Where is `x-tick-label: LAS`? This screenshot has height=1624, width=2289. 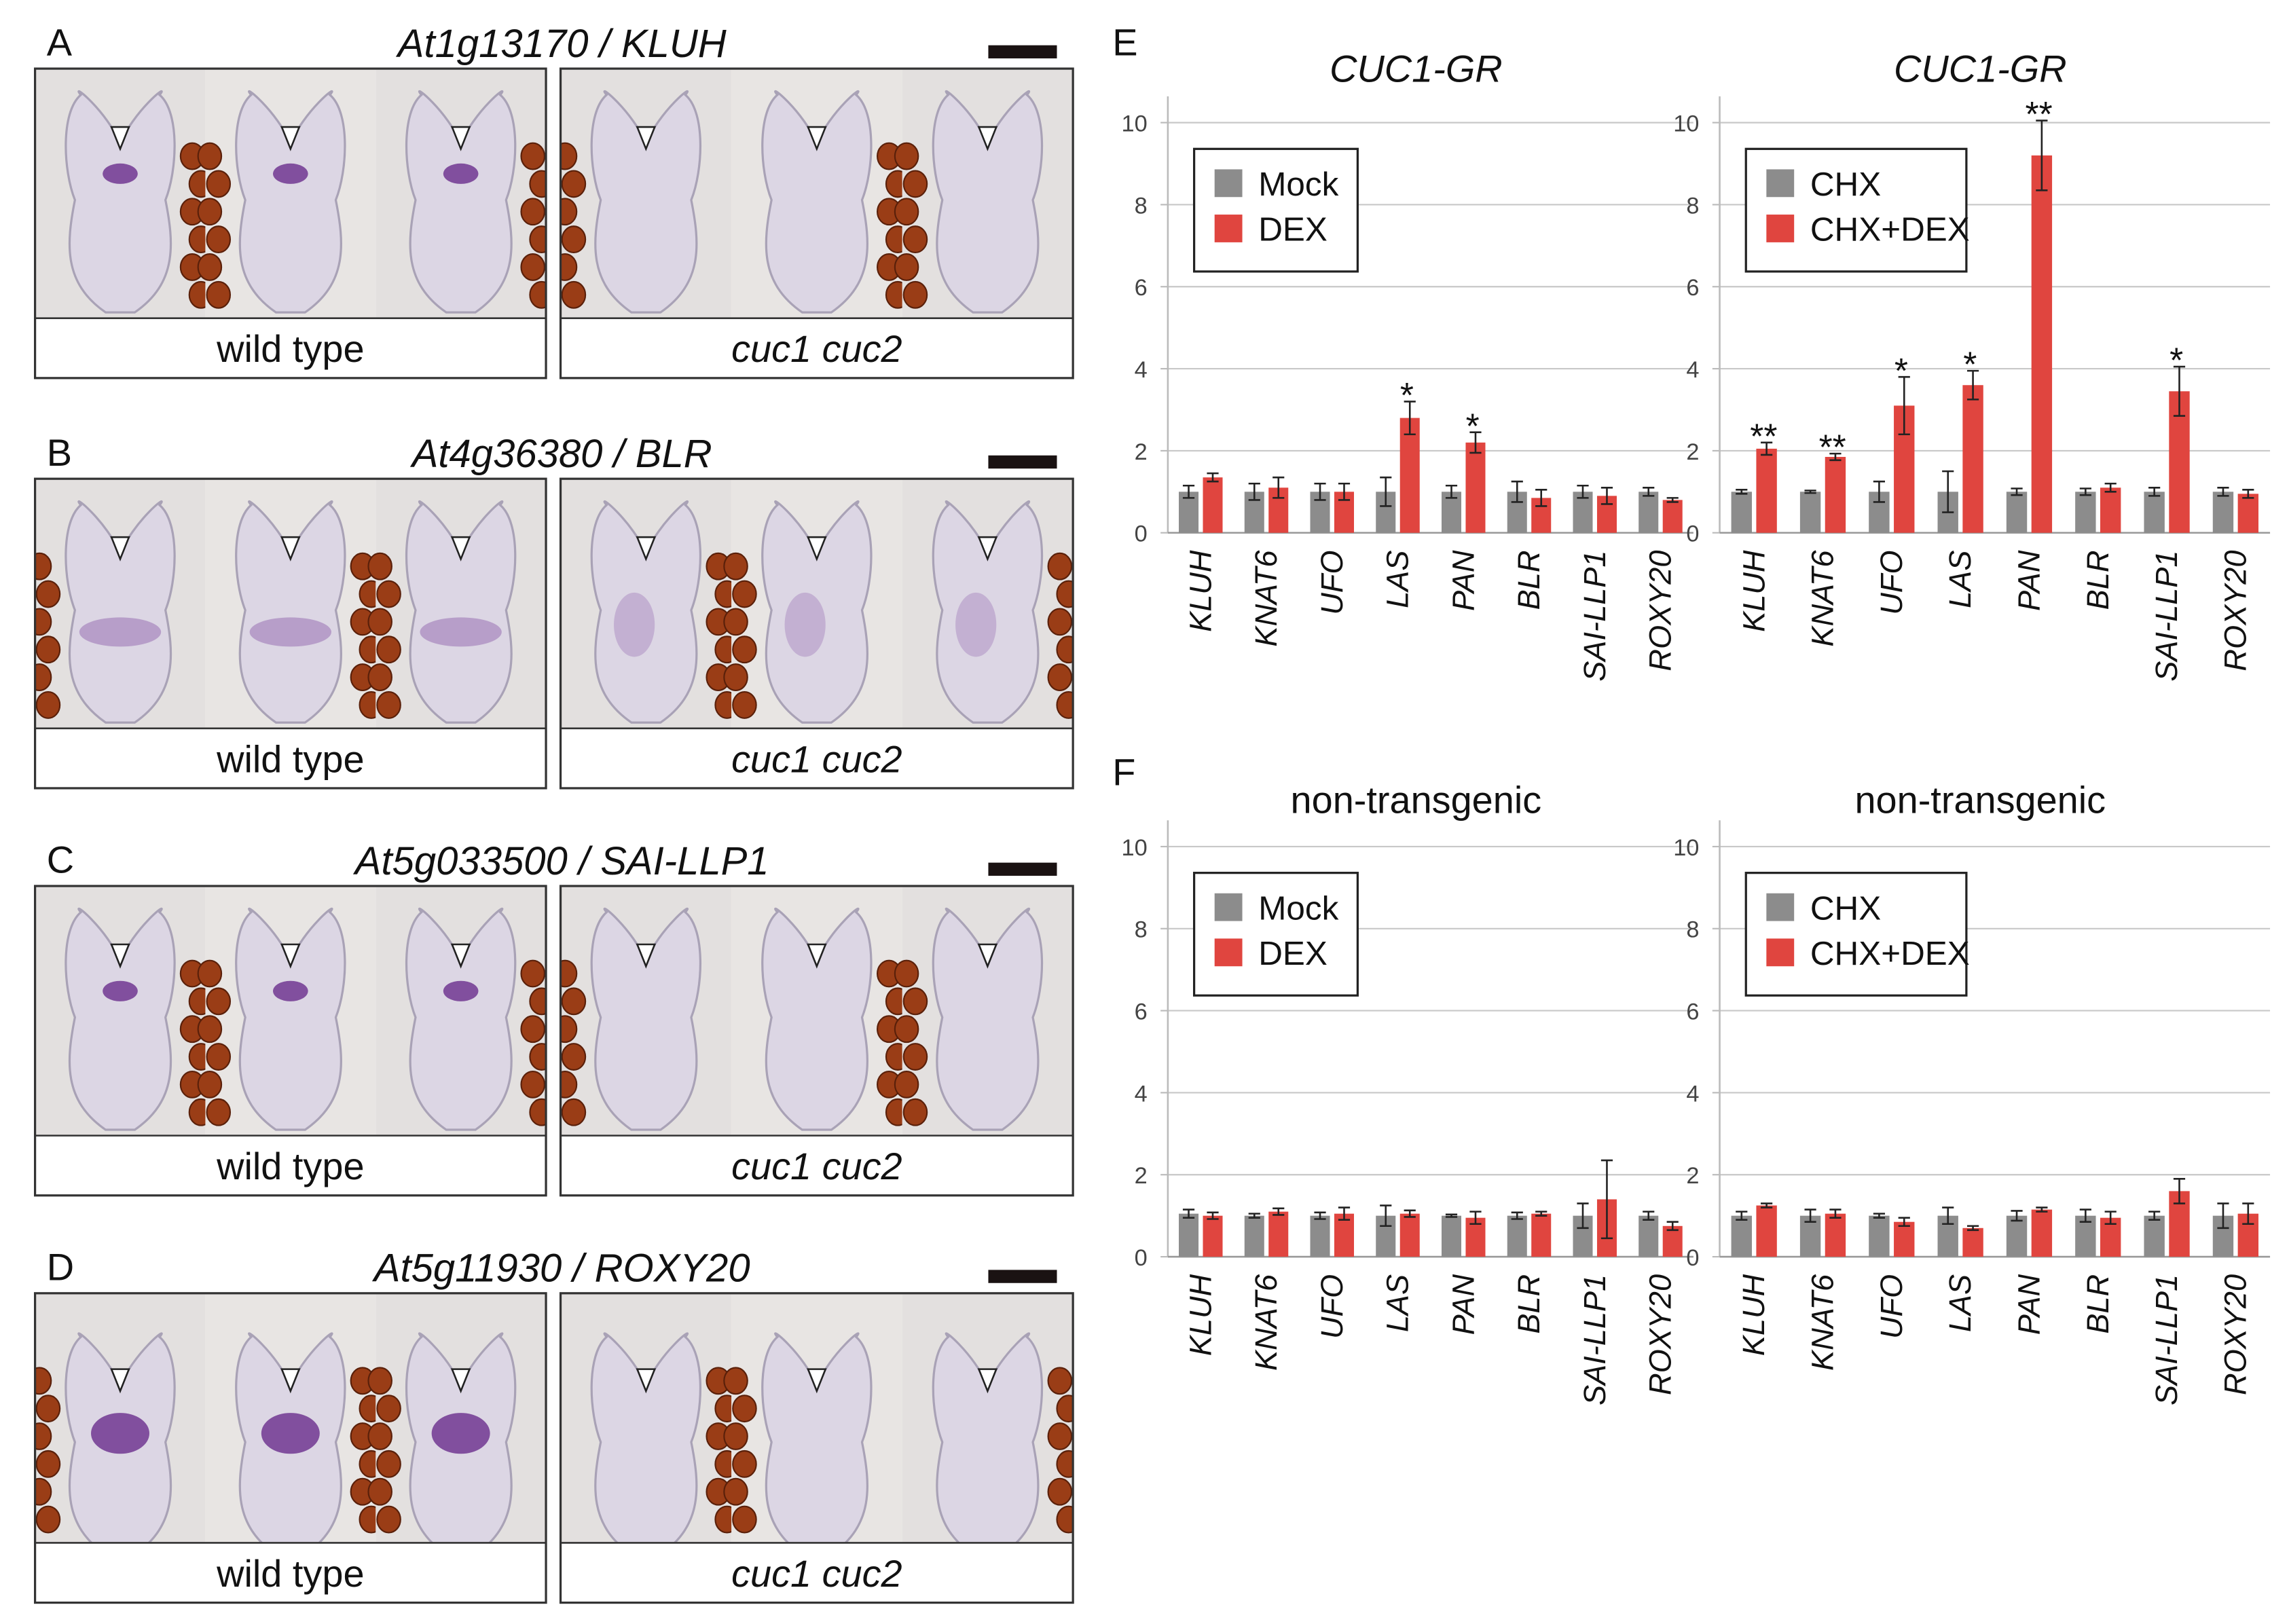
x-tick-label: LAS is located at coordinates (1960, 579).